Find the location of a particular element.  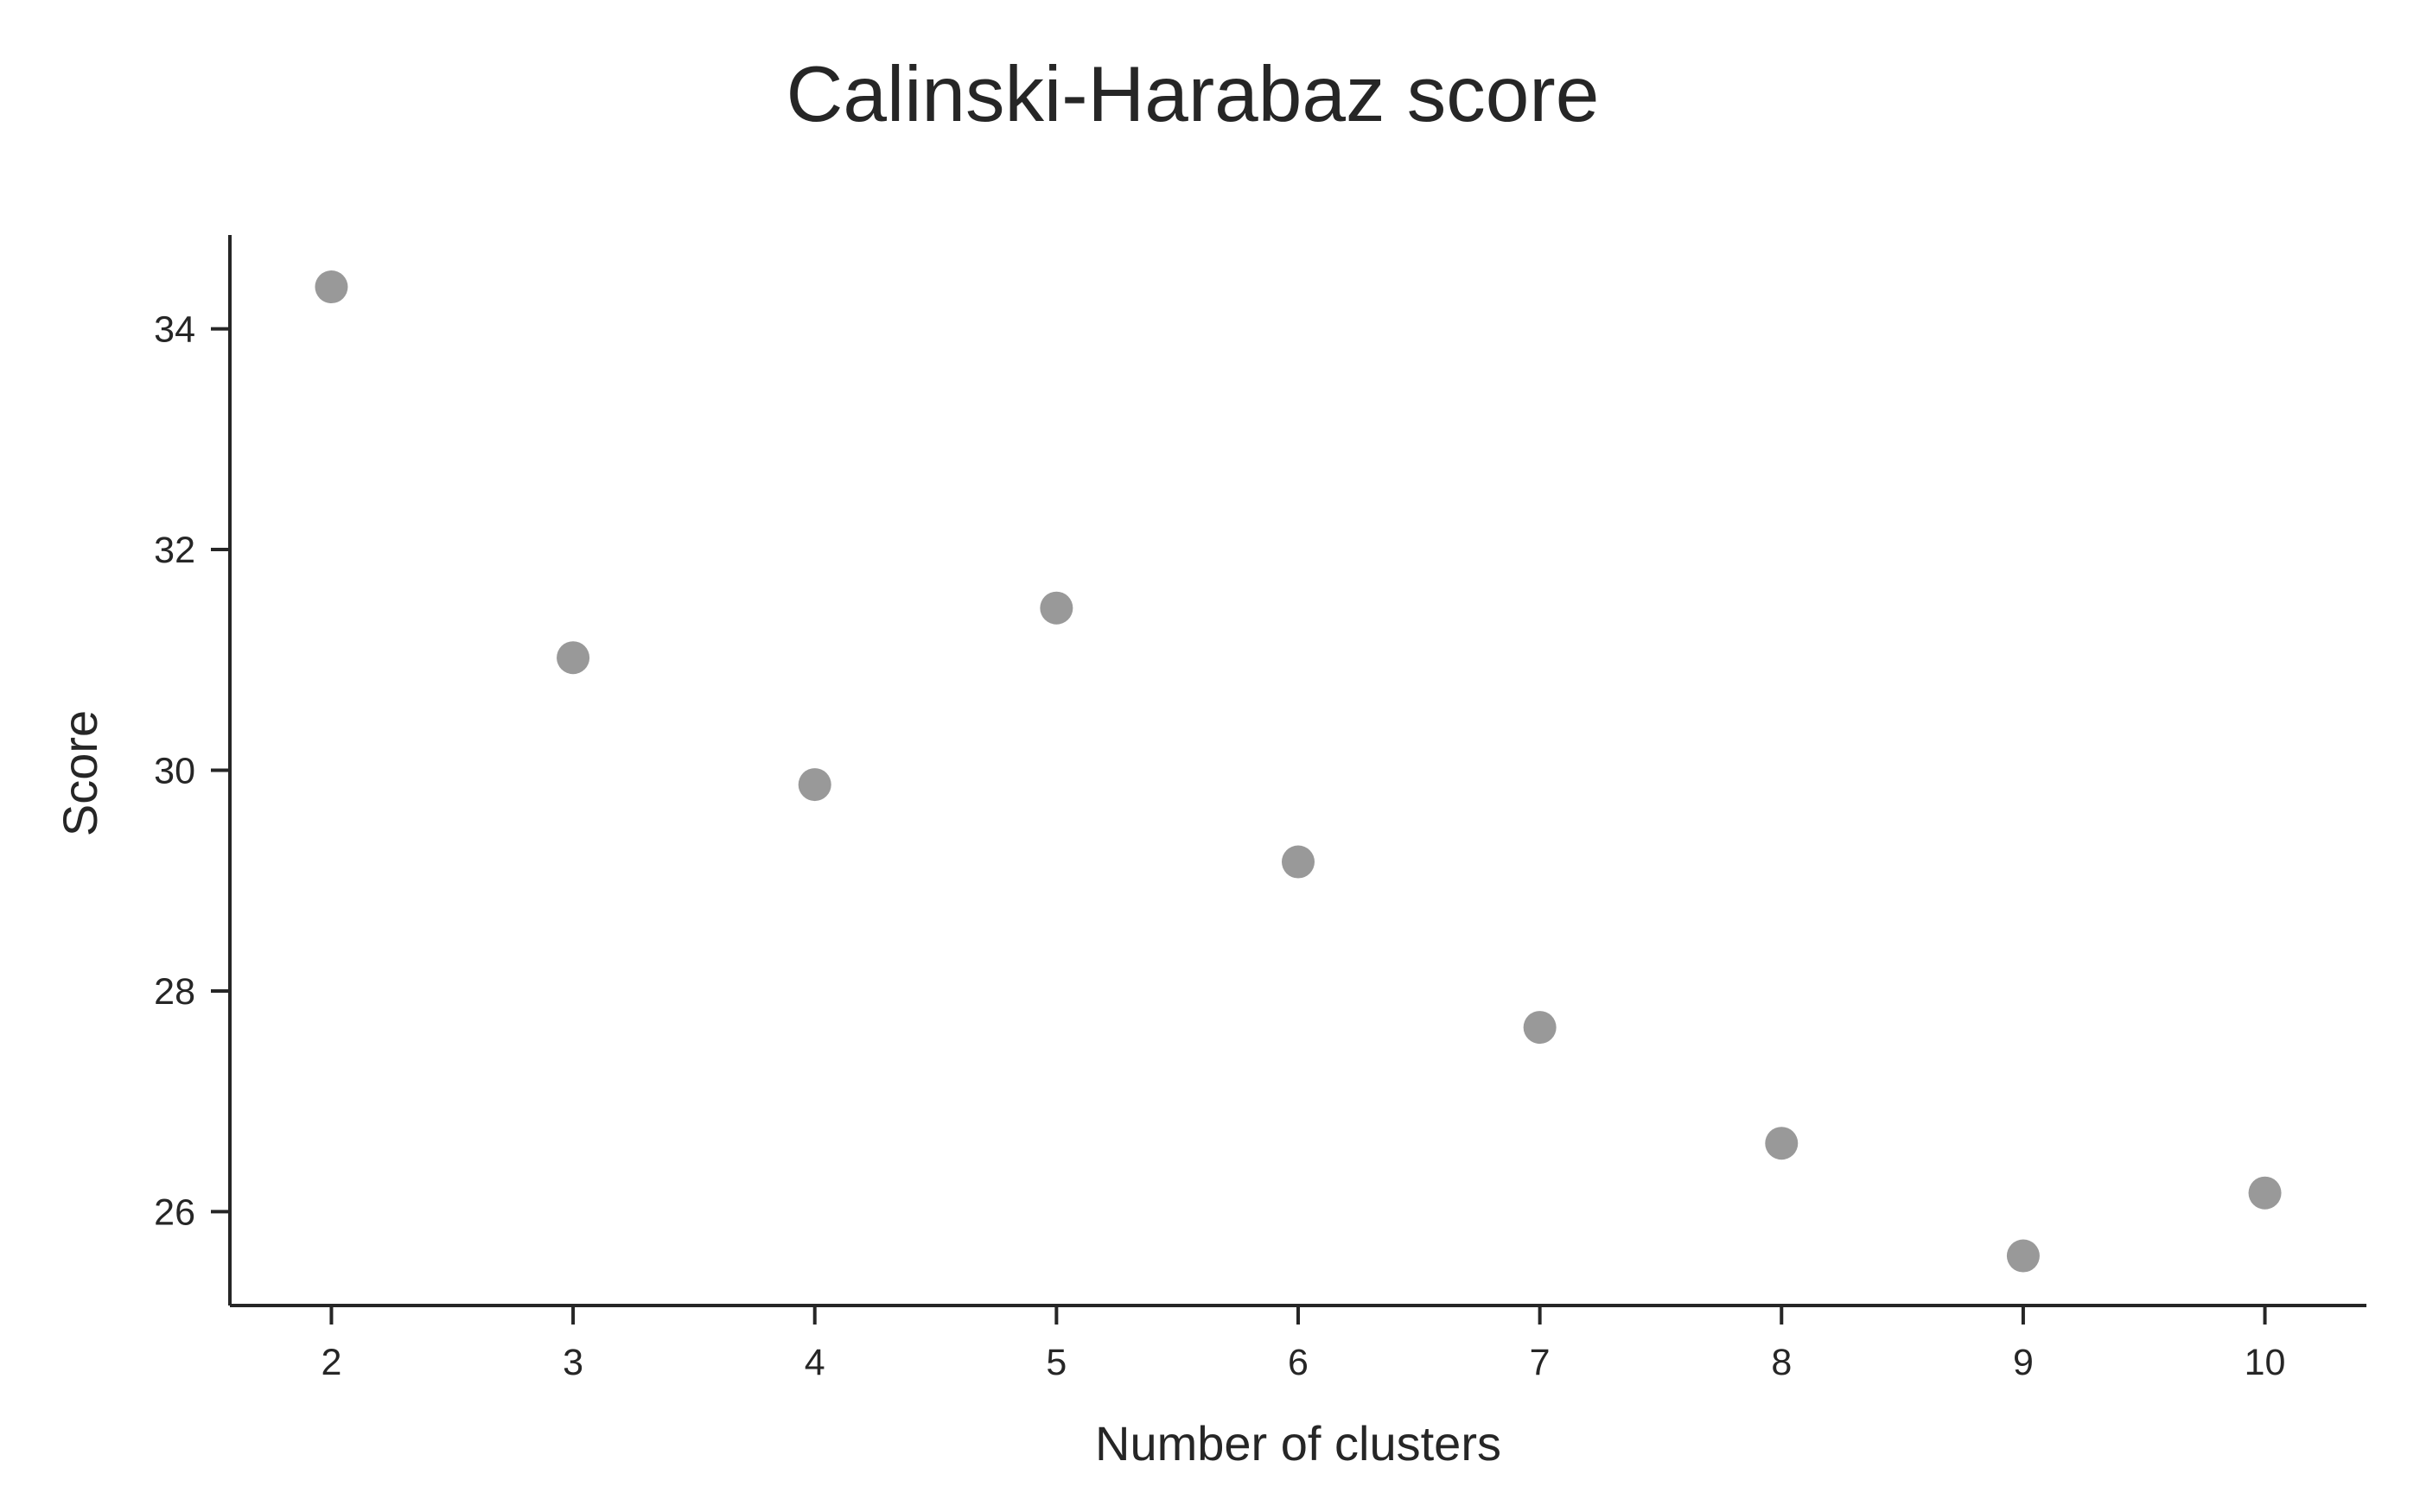

y-axis-ticks: 26 28 30 32 34 is located at coordinates (192, 771).